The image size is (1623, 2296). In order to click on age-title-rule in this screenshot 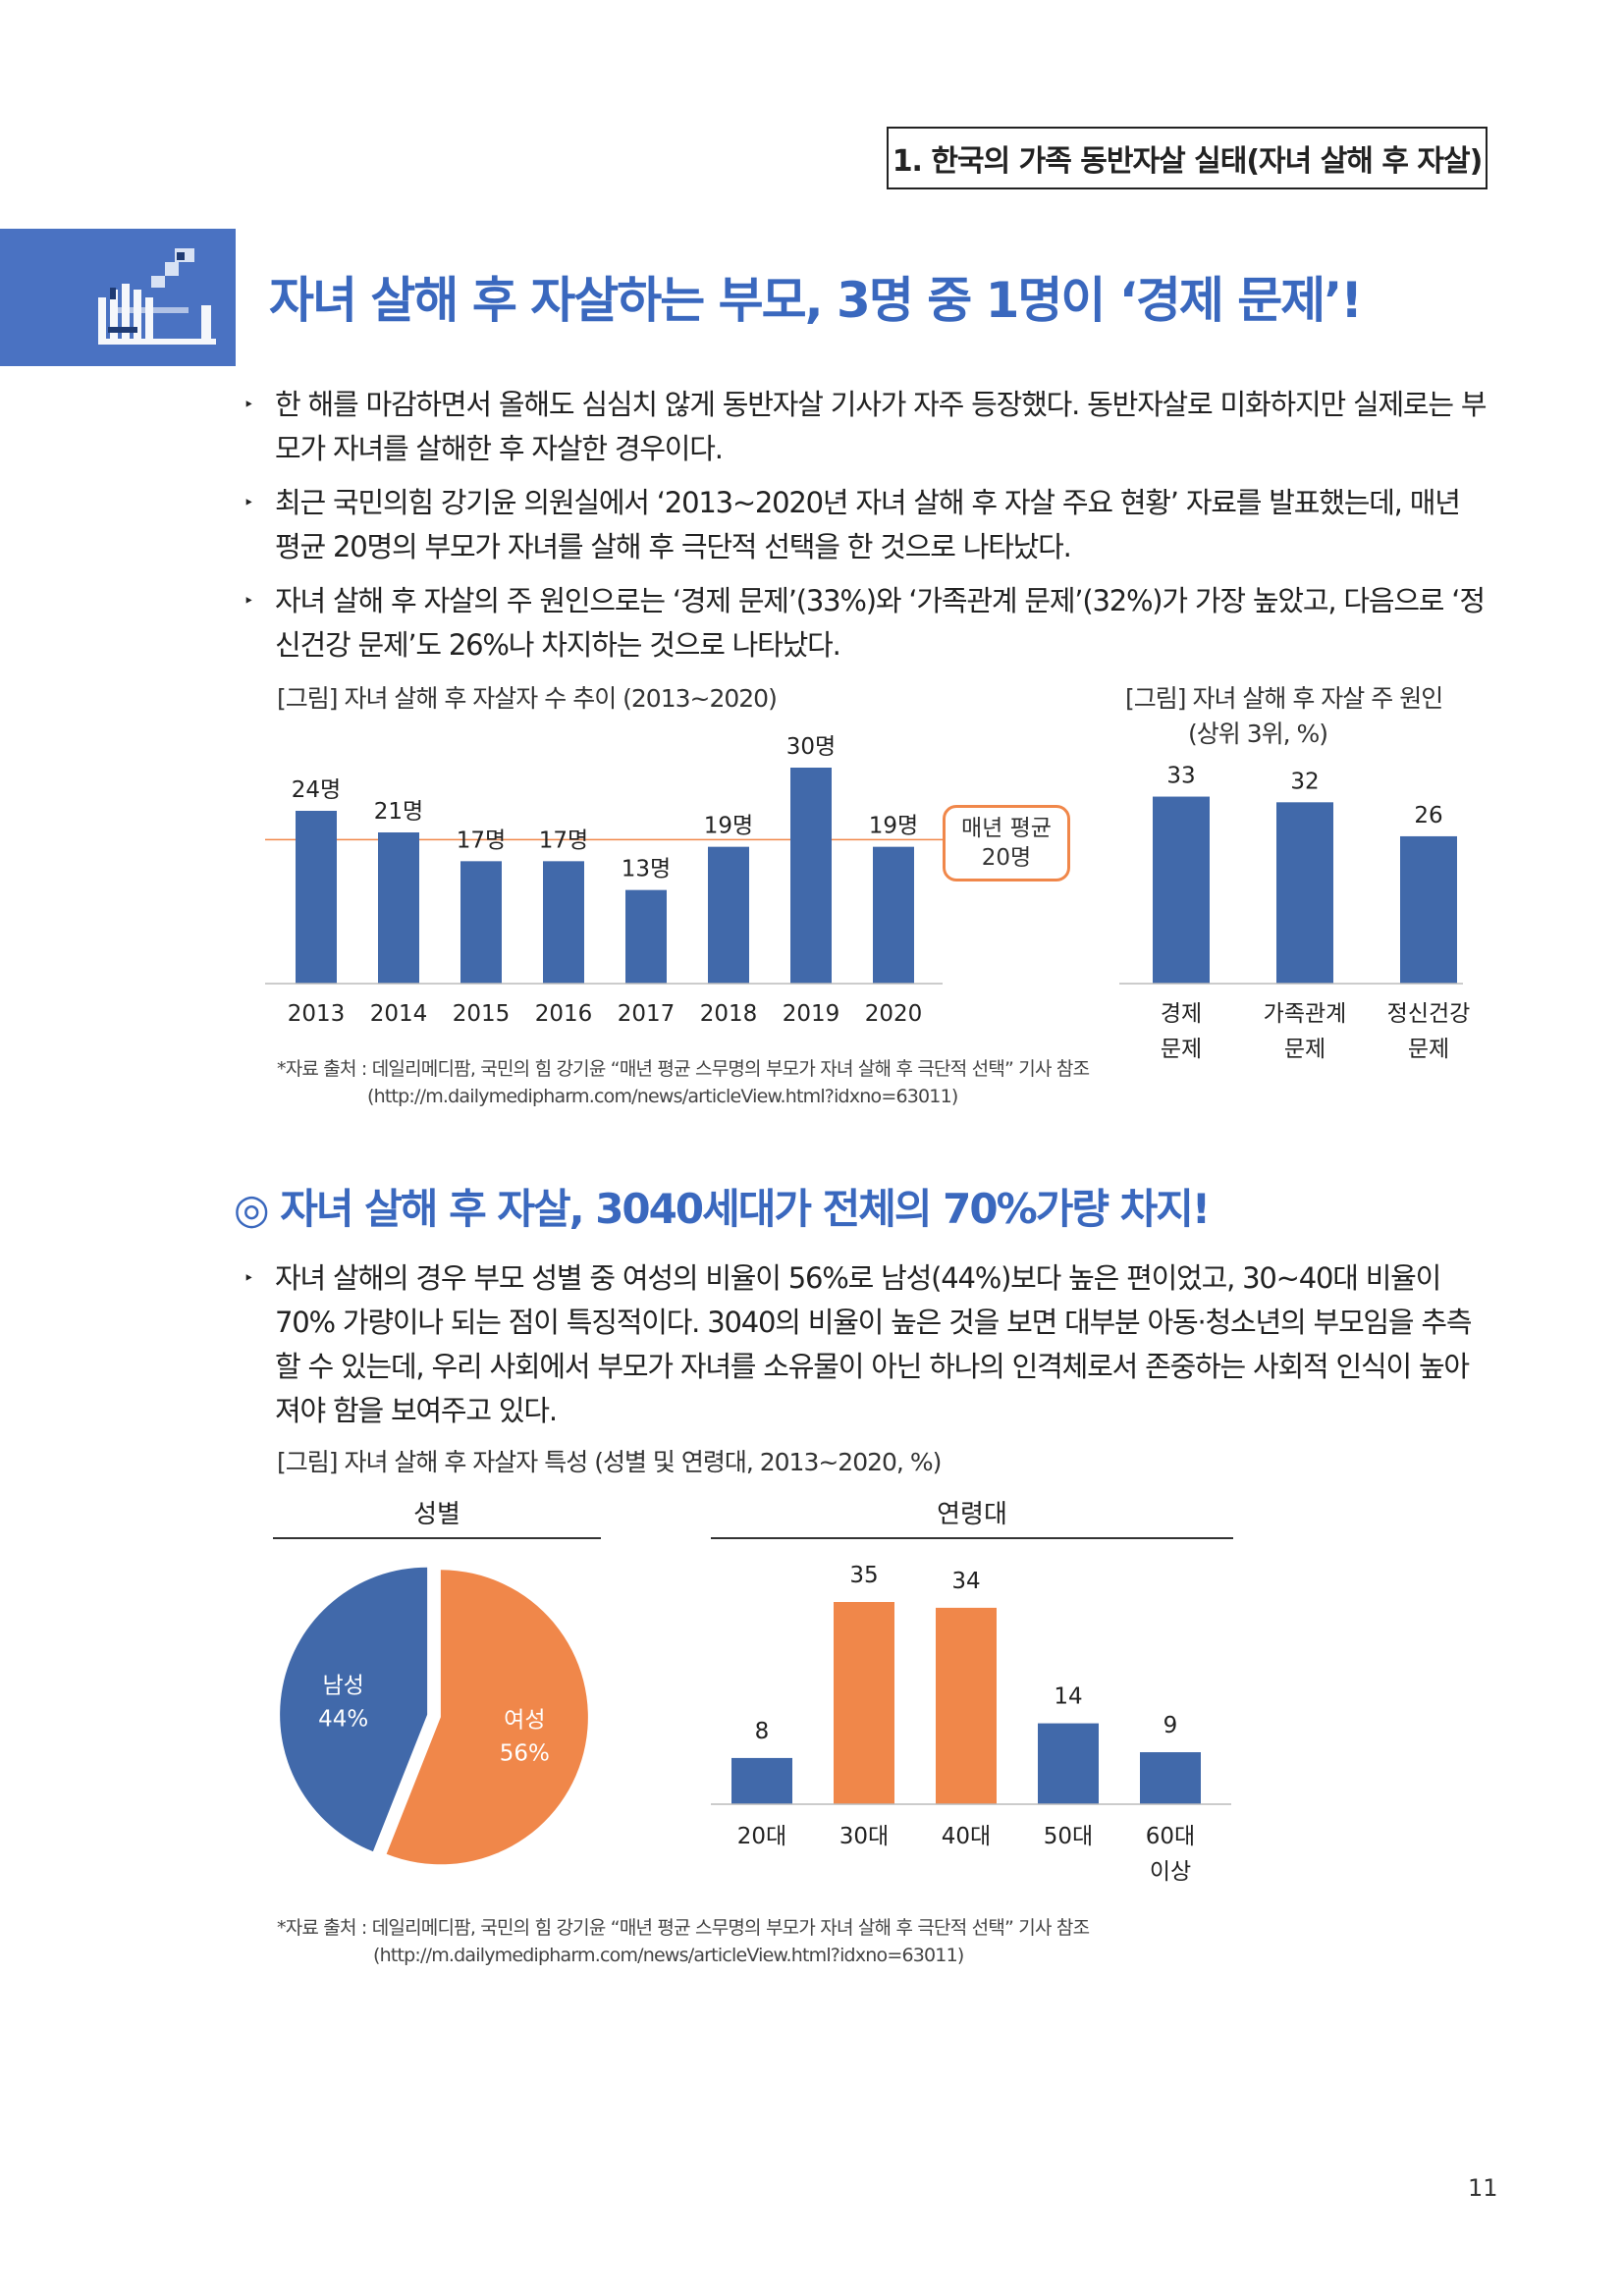, I will do `click(972, 1538)`.